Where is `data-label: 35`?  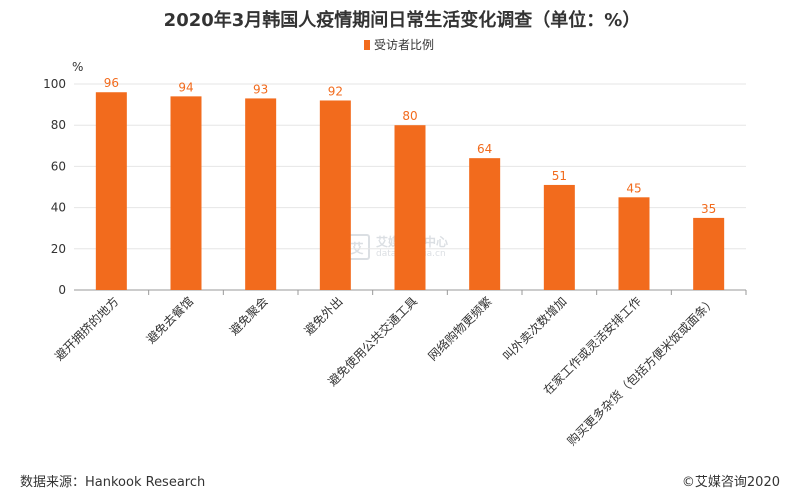 data-label: 35 is located at coordinates (708, 209).